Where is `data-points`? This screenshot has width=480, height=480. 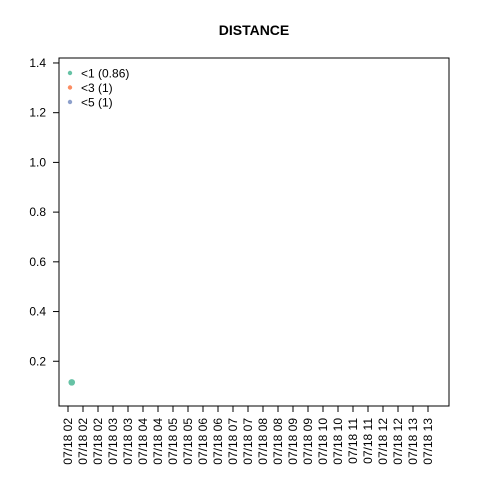 data-points is located at coordinates (72, 382).